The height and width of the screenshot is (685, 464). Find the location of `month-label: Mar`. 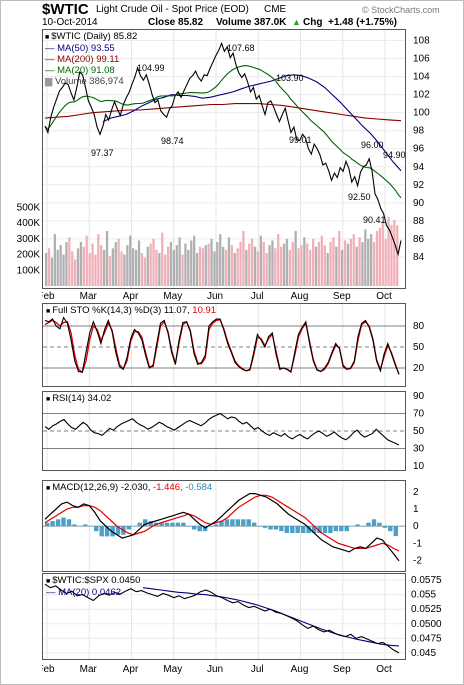

month-label: Mar is located at coordinates (89, 669).